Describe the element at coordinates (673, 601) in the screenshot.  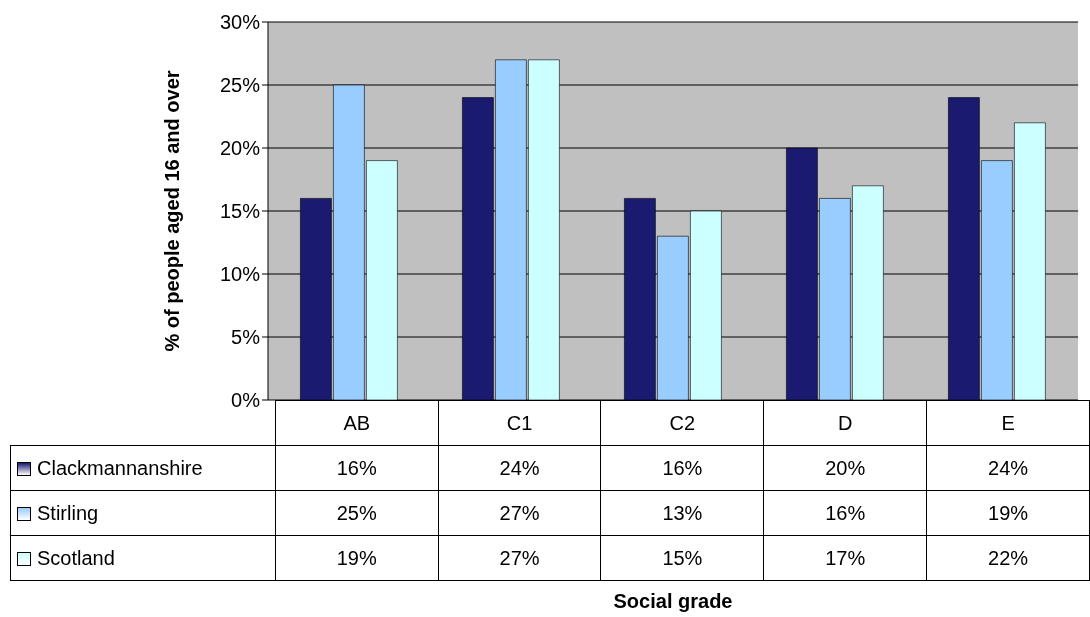
I see `text: Social grade` at that location.